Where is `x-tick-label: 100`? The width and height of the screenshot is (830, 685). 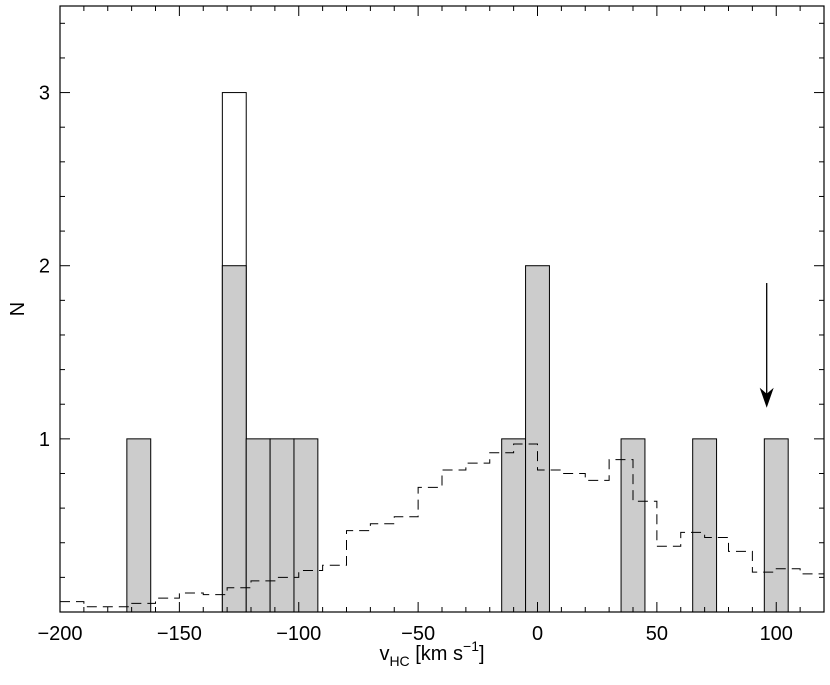
x-tick-label: 100 is located at coordinates (776, 634).